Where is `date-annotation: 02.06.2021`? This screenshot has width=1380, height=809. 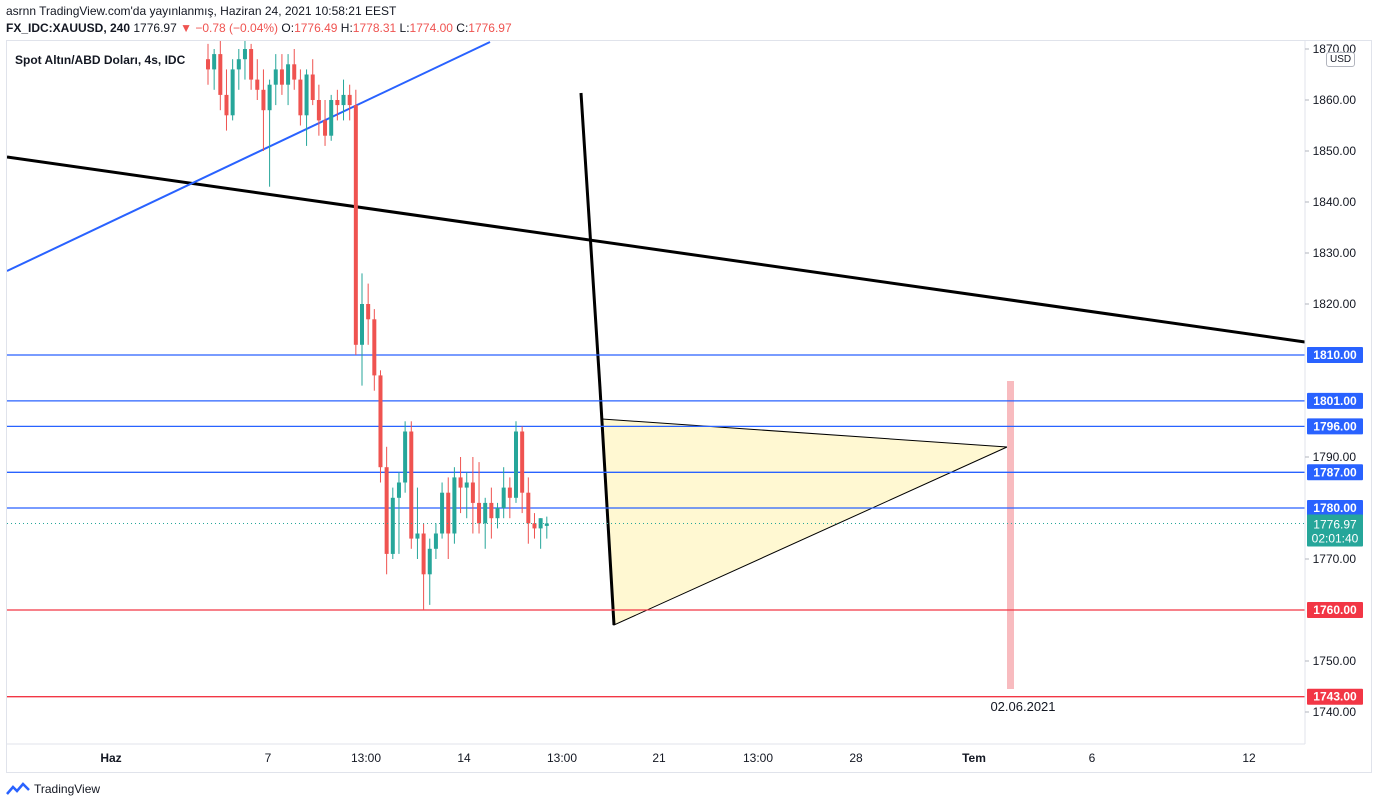
date-annotation: 02.06.2021 is located at coordinates (1022, 706).